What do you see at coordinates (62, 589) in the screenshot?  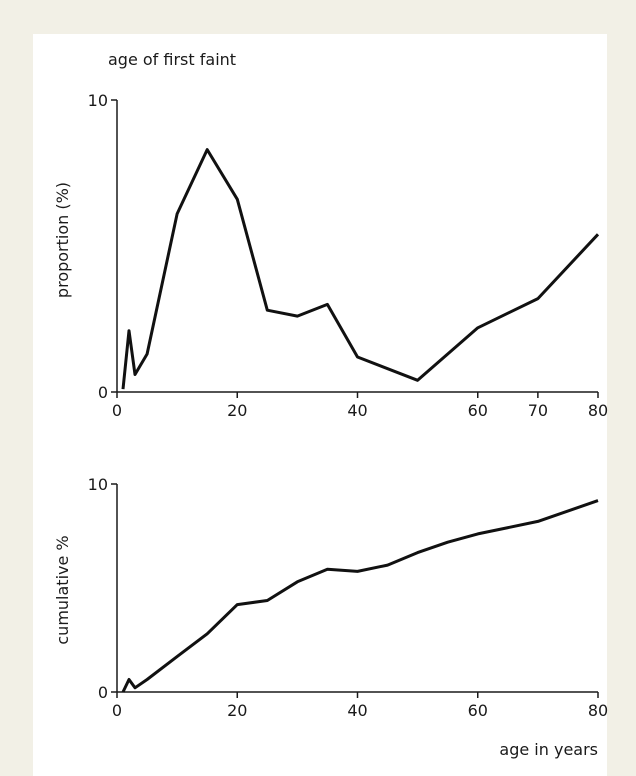 I see `y-axis-label: cumulative %` at bounding box center [62, 589].